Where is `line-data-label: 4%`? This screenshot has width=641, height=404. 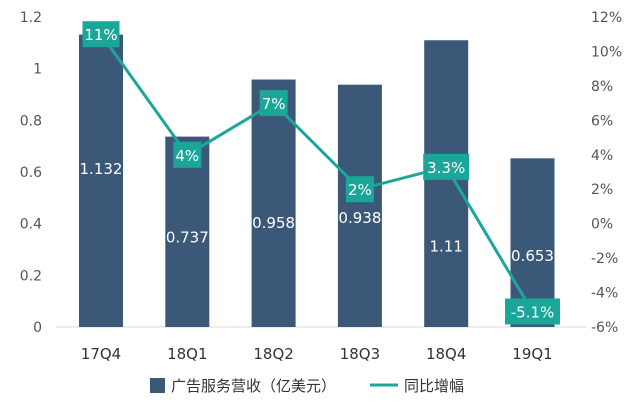
line-data-label: 4% is located at coordinates (187, 154).